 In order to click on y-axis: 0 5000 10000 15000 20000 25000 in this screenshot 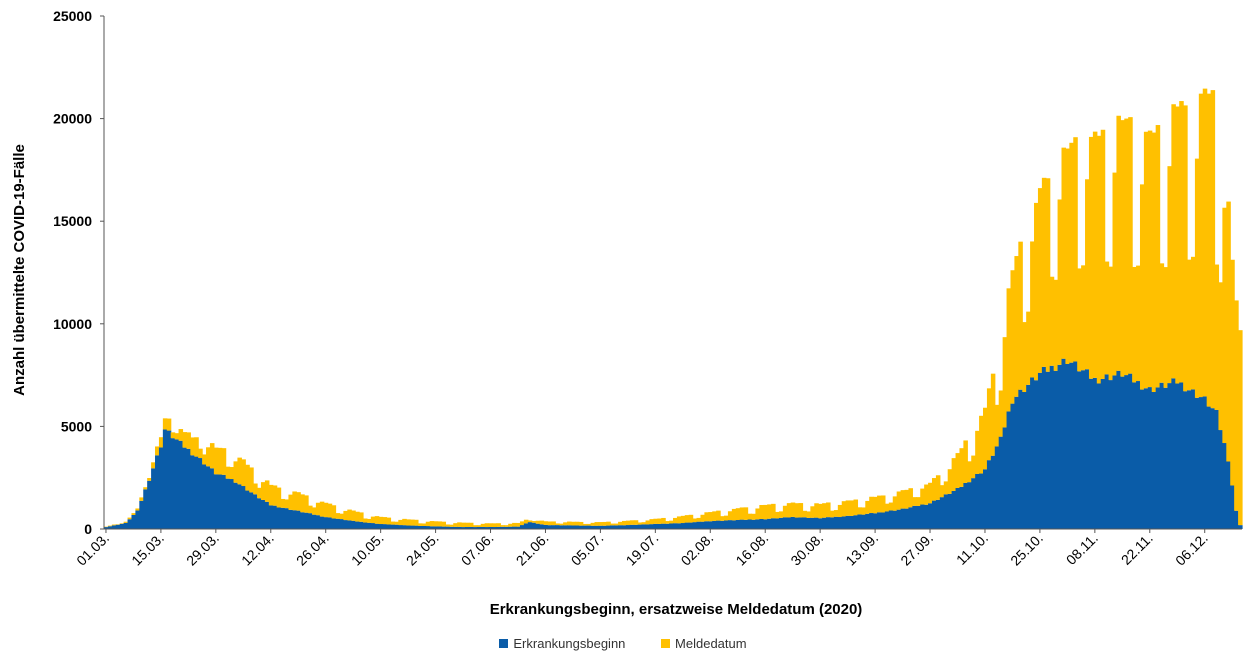, I will do `click(79, 272)`.